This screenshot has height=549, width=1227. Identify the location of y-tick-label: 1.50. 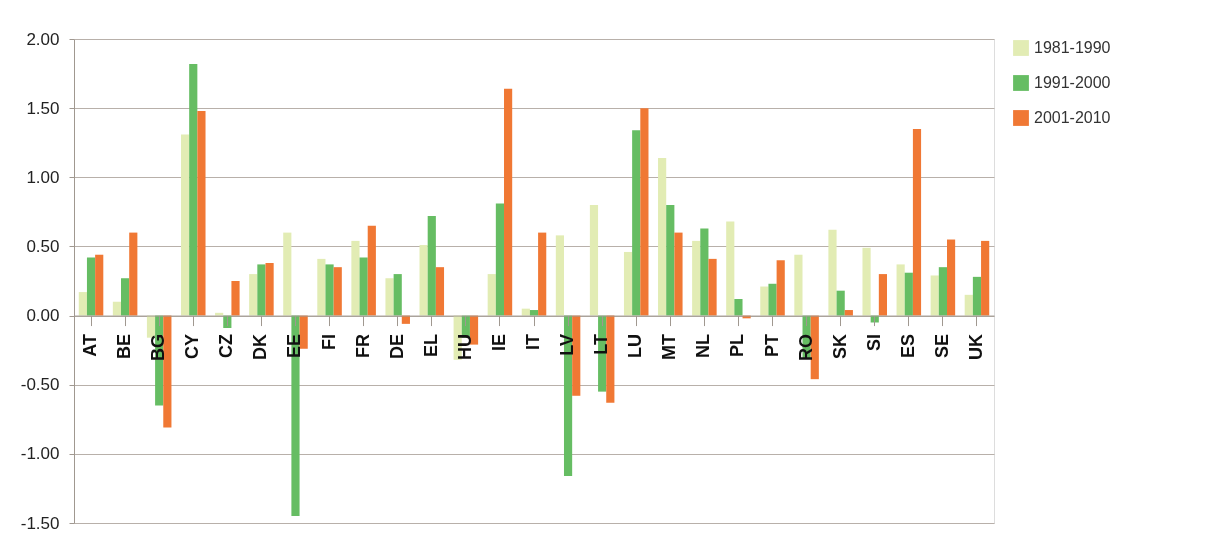
(43, 108).